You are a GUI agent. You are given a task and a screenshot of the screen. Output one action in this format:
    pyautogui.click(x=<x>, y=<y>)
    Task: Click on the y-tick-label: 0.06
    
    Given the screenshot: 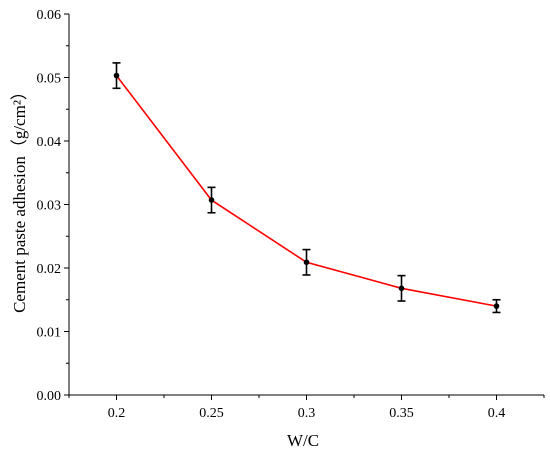 What is the action you would take?
    pyautogui.click(x=49, y=15)
    